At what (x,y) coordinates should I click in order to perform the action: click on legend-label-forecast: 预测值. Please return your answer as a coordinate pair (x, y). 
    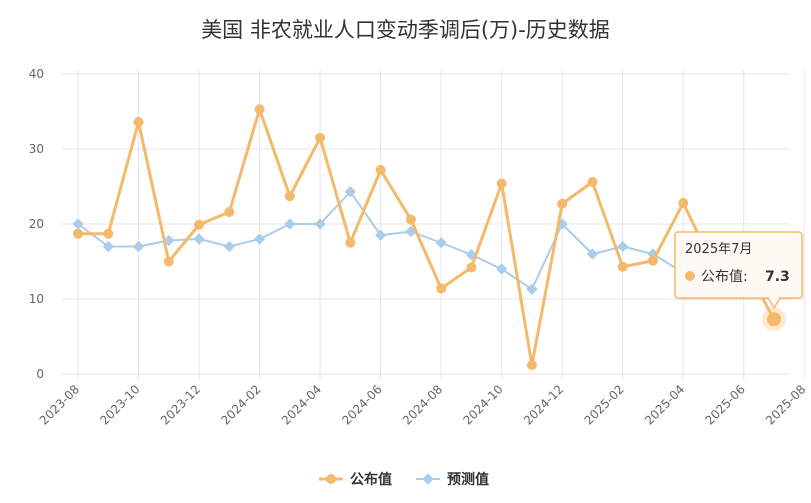
    Looking at the image, I should click on (468, 479).